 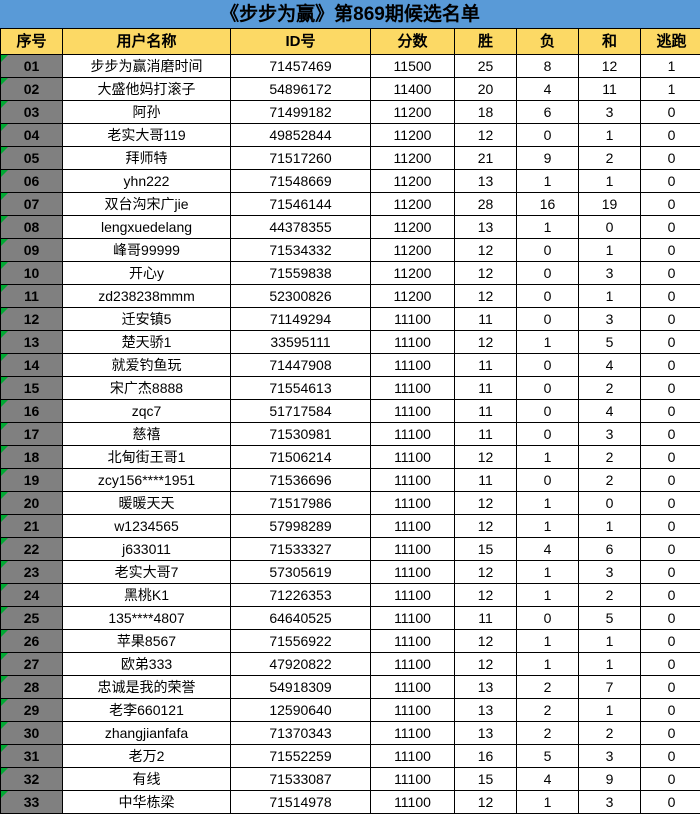 What do you see at coordinates (32, 526) in the screenshot?
I see `row-sequence-cell: 21` at bounding box center [32, 526].